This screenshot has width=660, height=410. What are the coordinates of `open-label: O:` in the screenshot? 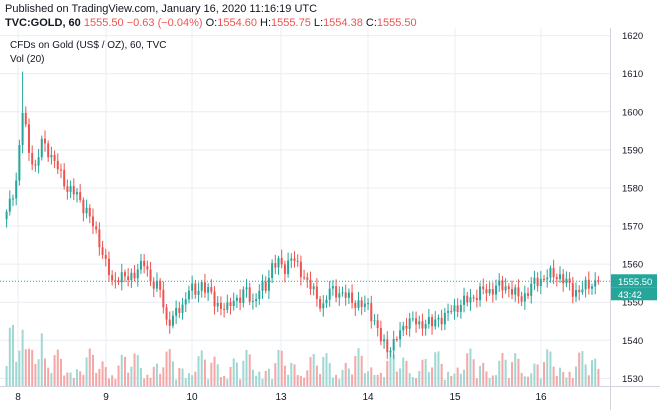 It's located at (211, 23).